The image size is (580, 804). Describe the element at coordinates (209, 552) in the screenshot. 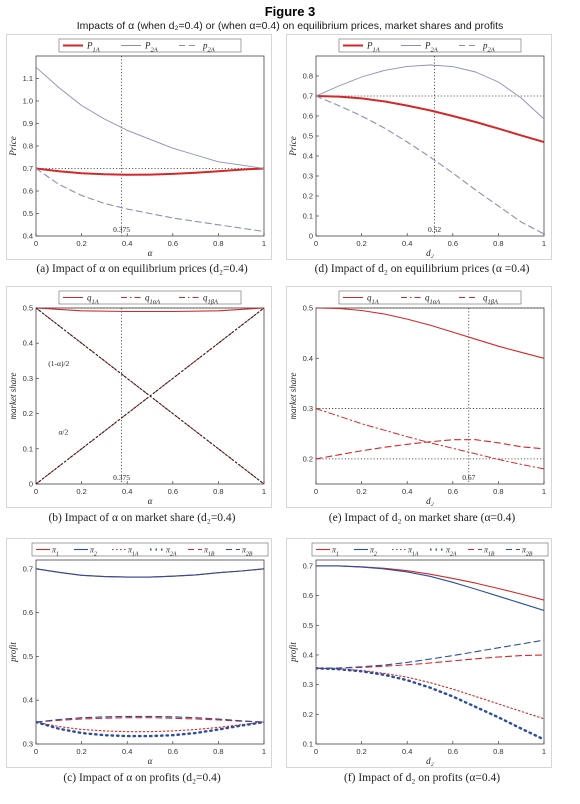

I see `legend-label: π1B` at that location.